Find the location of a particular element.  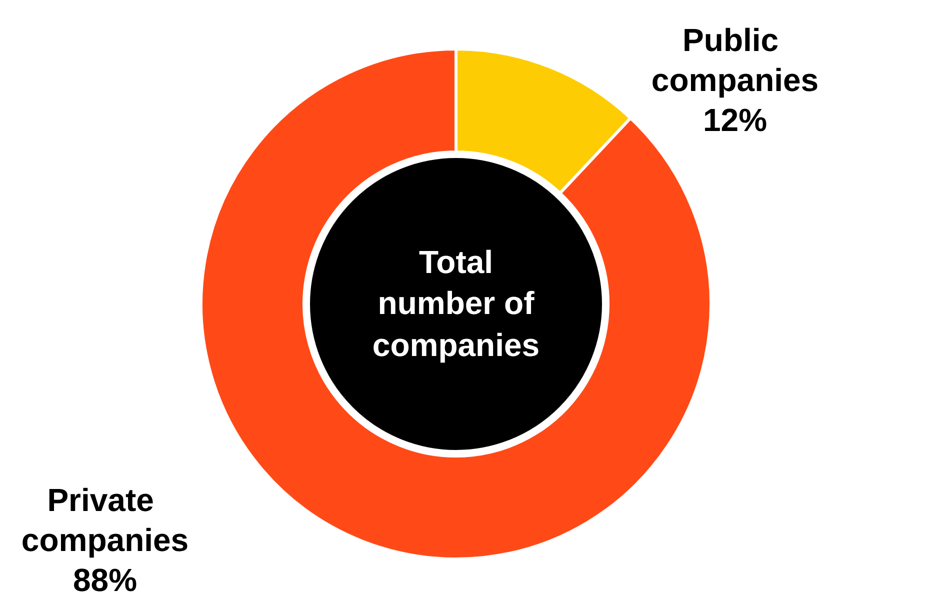

data-label: 88% is located at coordinates (105, 580).